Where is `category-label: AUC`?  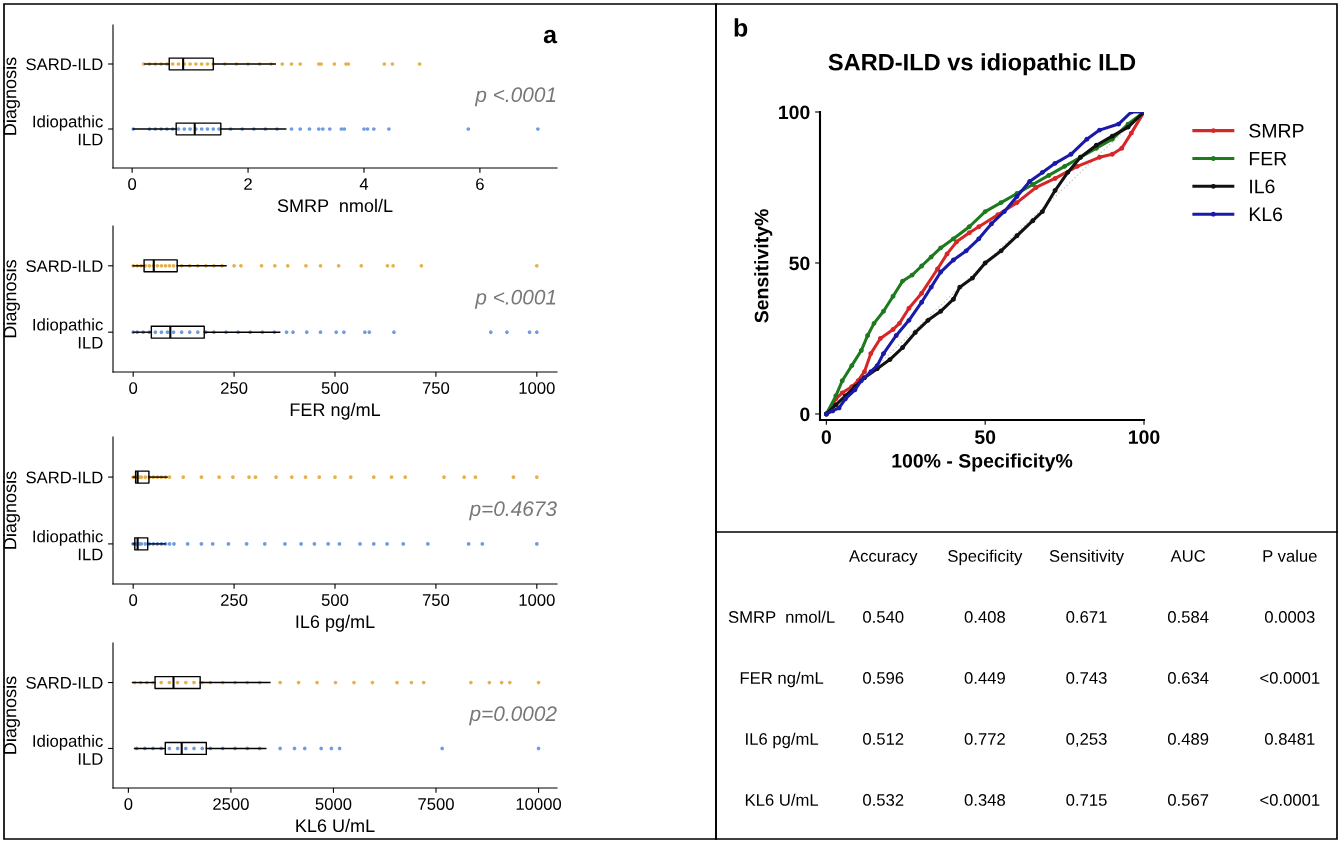 category-label: AUC is located at coordinates (1188, 556).